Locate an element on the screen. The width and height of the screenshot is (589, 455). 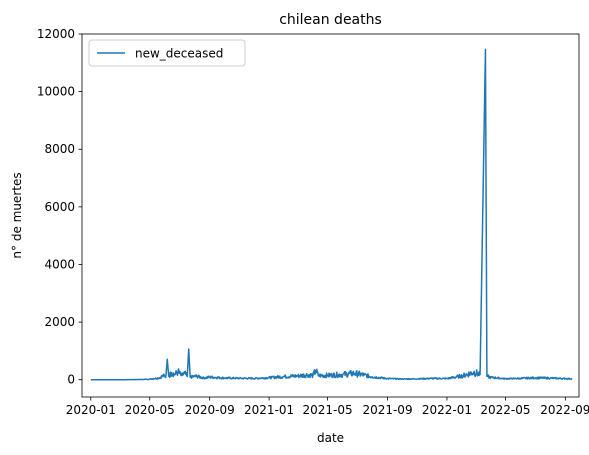
y-tick-label: 0 is located at coordinates (71, 380).